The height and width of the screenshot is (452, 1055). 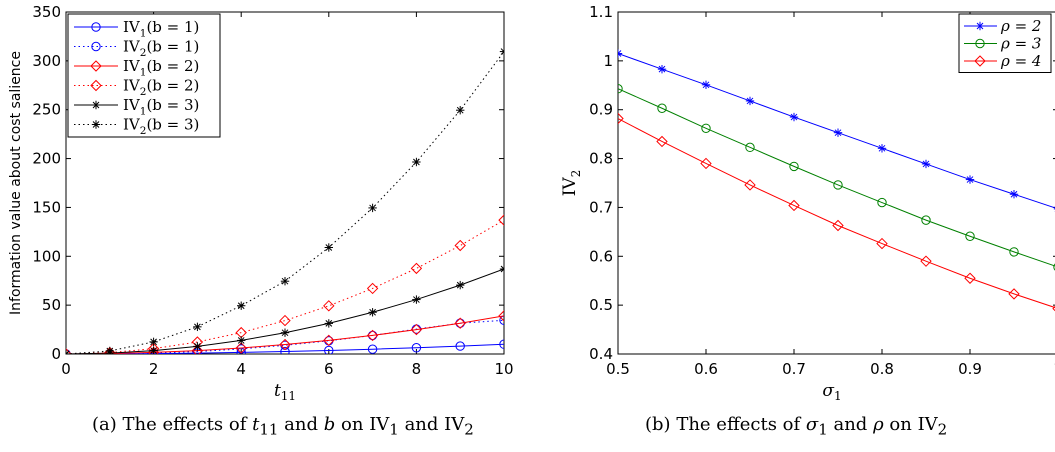 I want to click on chart-b-legend-item: ρ = 3, so click(x=1002, y=44).